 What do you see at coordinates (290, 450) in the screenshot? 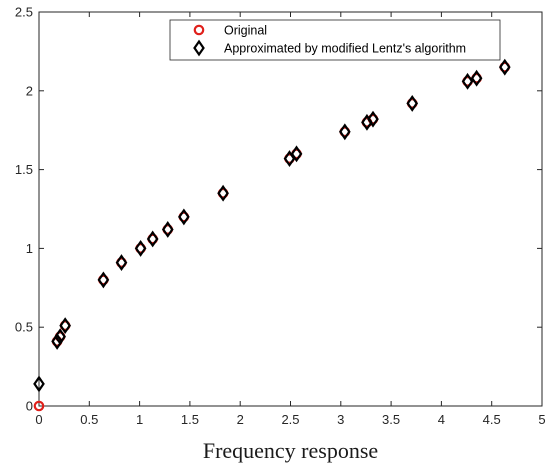
I see `x-axis-title: Frequency response` at bounding box center [290, 450].